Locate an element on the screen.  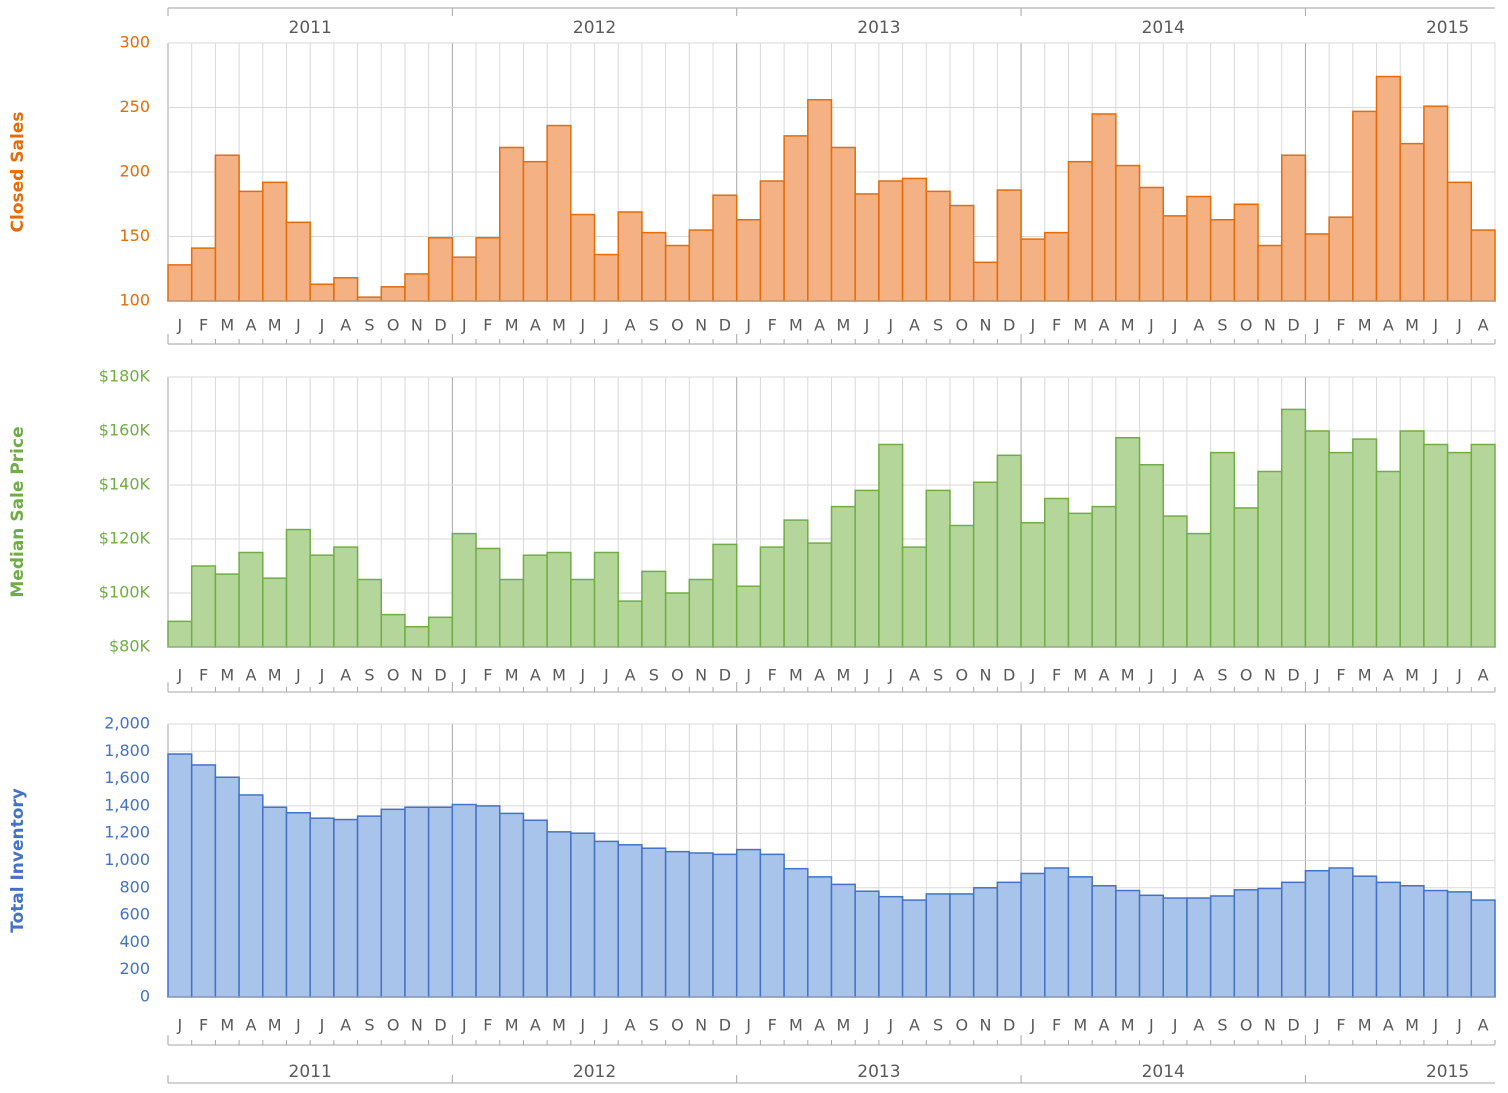
year-label: 2011 is located at coordinates (310, 1072).